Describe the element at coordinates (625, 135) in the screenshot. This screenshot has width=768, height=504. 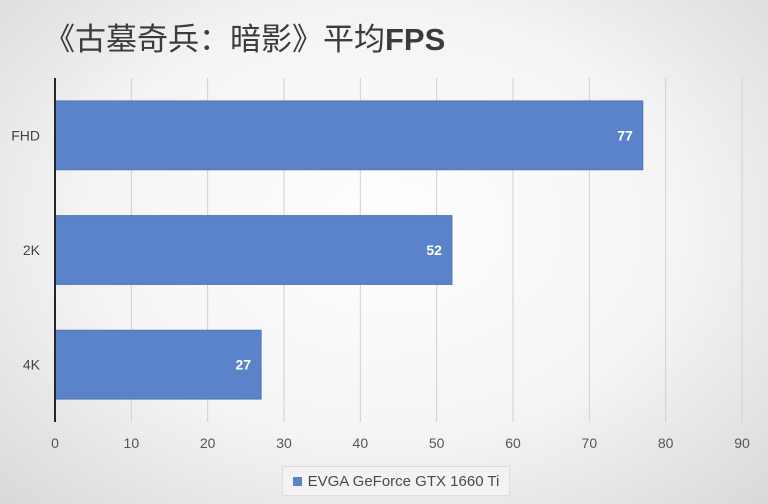
I see `data-label: 77` at that location.